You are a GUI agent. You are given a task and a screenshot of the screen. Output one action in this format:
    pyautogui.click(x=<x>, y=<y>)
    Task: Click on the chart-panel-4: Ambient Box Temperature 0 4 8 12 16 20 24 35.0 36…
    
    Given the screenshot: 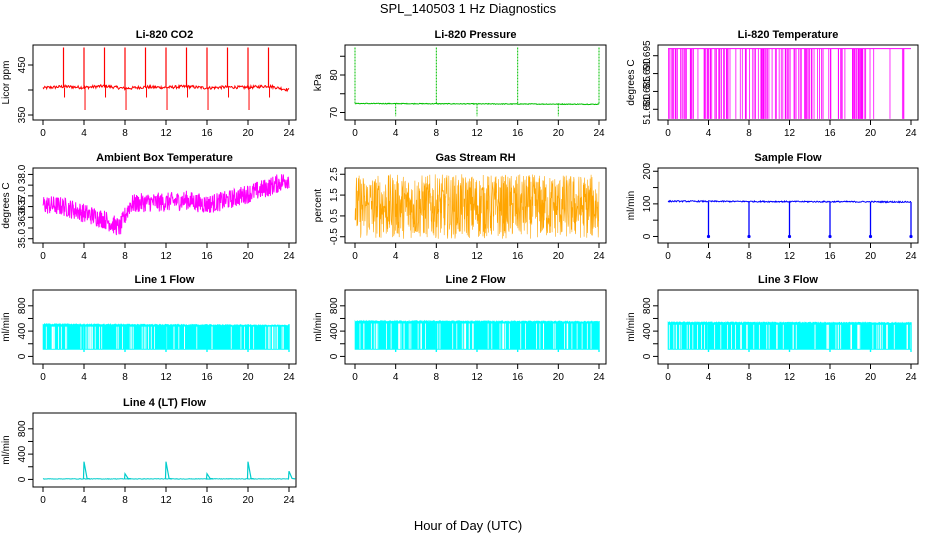 What is the action you would take?
    pyautogui.click(x=149, y=207)
    